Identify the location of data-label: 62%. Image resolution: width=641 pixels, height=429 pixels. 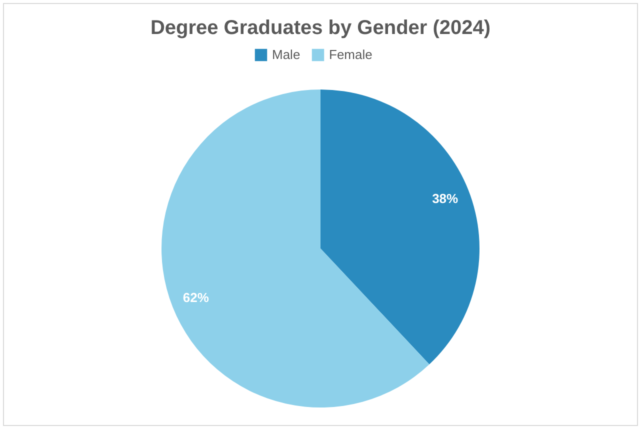
(196, 297).